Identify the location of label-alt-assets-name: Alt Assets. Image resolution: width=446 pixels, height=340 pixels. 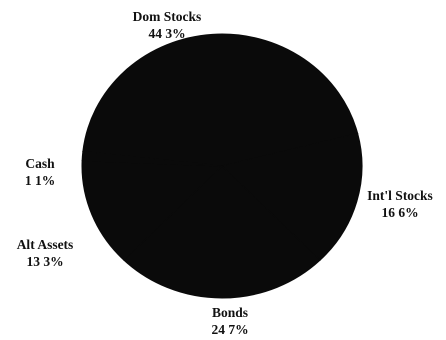
(45, 244).